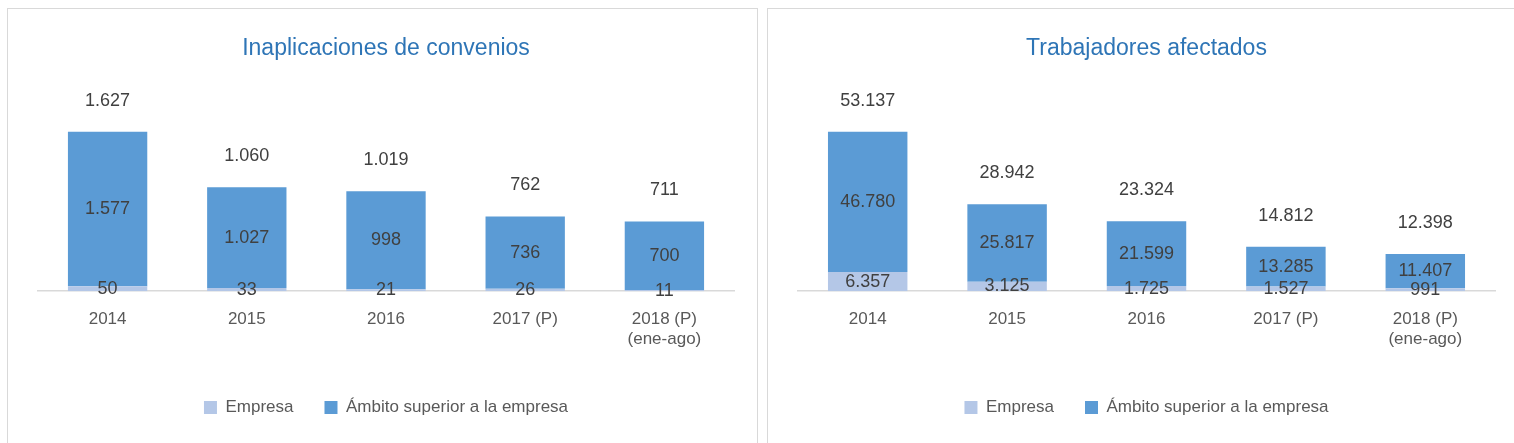 Image resolution: width=1514 pixels, height=443 pixels. What do you see at coordinates (1425, 288) in the screenshot?
I see `data-label: 991` at bounding box center [1425, 288].